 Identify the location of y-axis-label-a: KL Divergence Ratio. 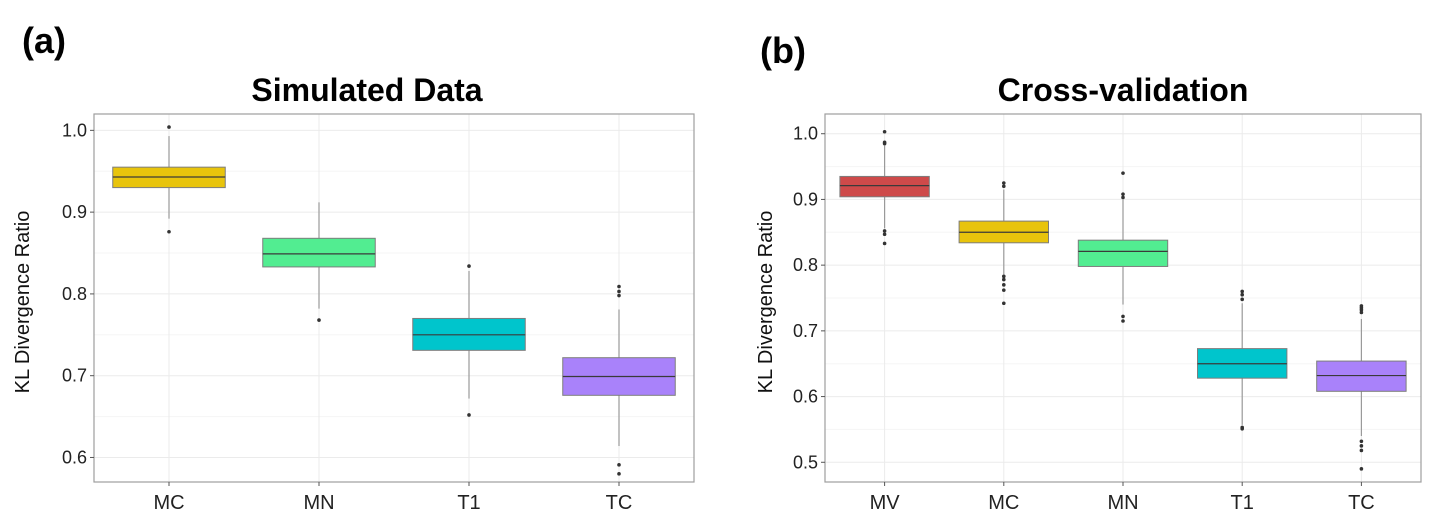
(23, 302).